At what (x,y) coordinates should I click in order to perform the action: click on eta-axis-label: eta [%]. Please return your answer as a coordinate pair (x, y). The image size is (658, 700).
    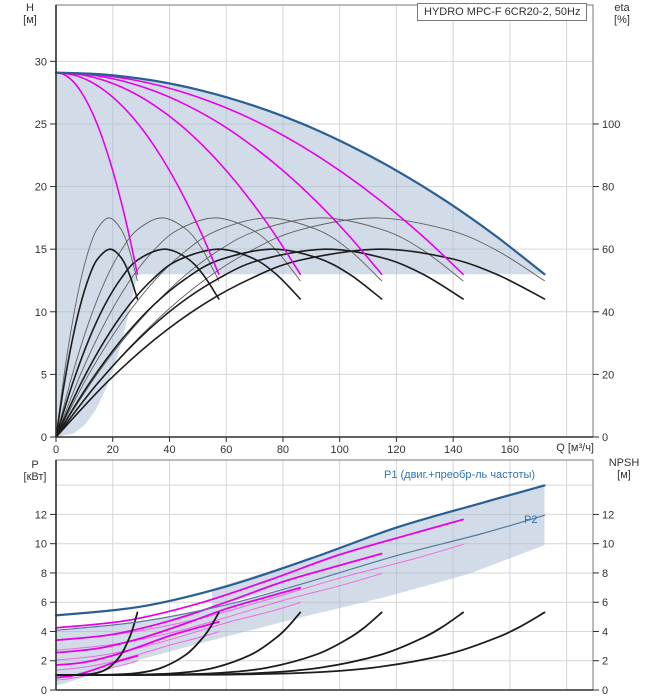
    Looking at the image, I should click on (622, 14).